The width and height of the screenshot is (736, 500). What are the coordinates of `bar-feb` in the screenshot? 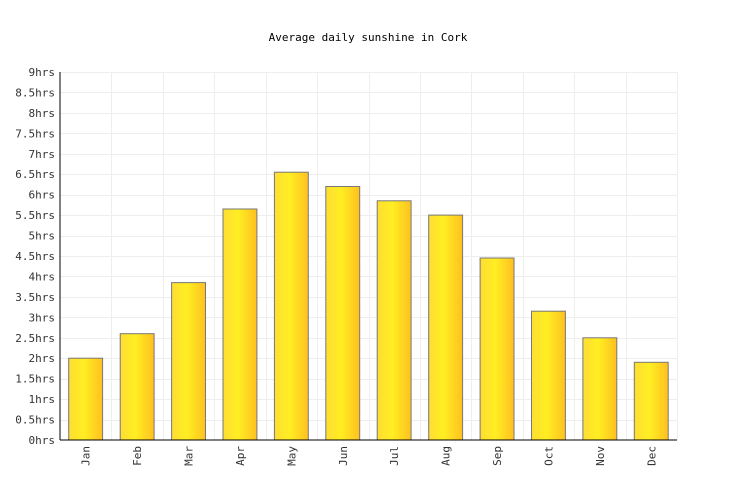 It's located at (137, 387).